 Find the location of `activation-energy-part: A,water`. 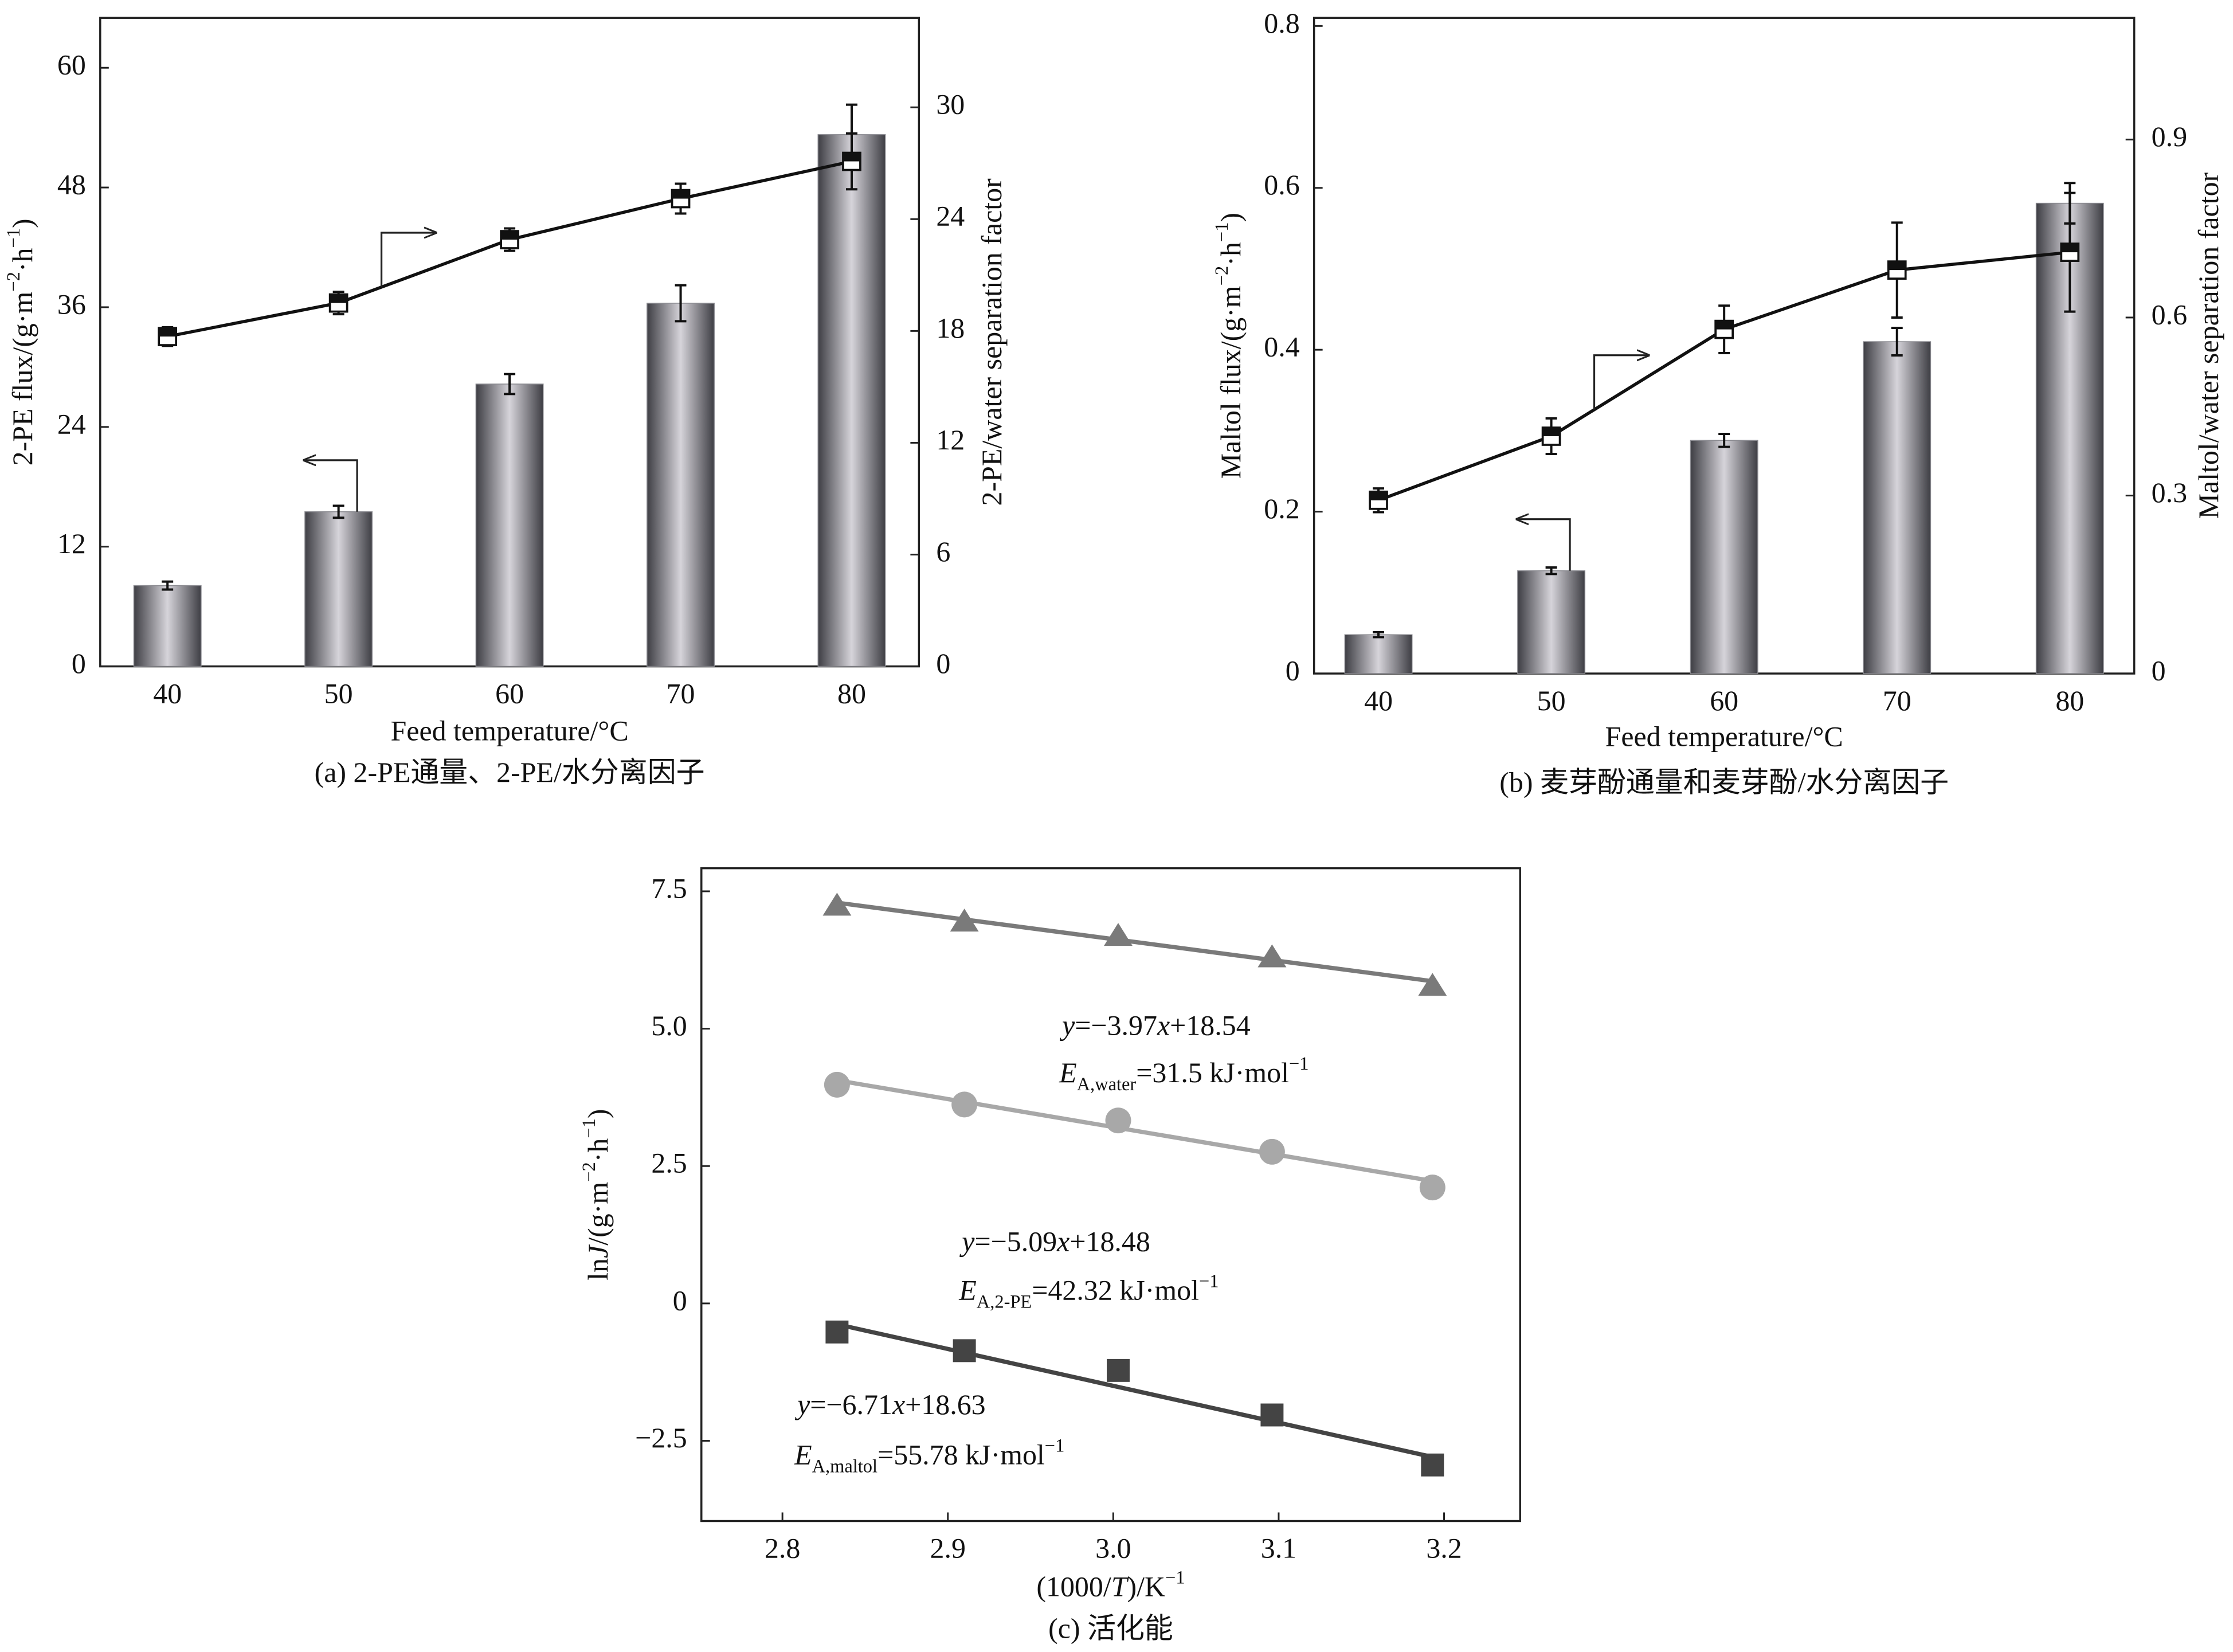

activation-energy-part: A,water is located at coordinates (1107, 1084).